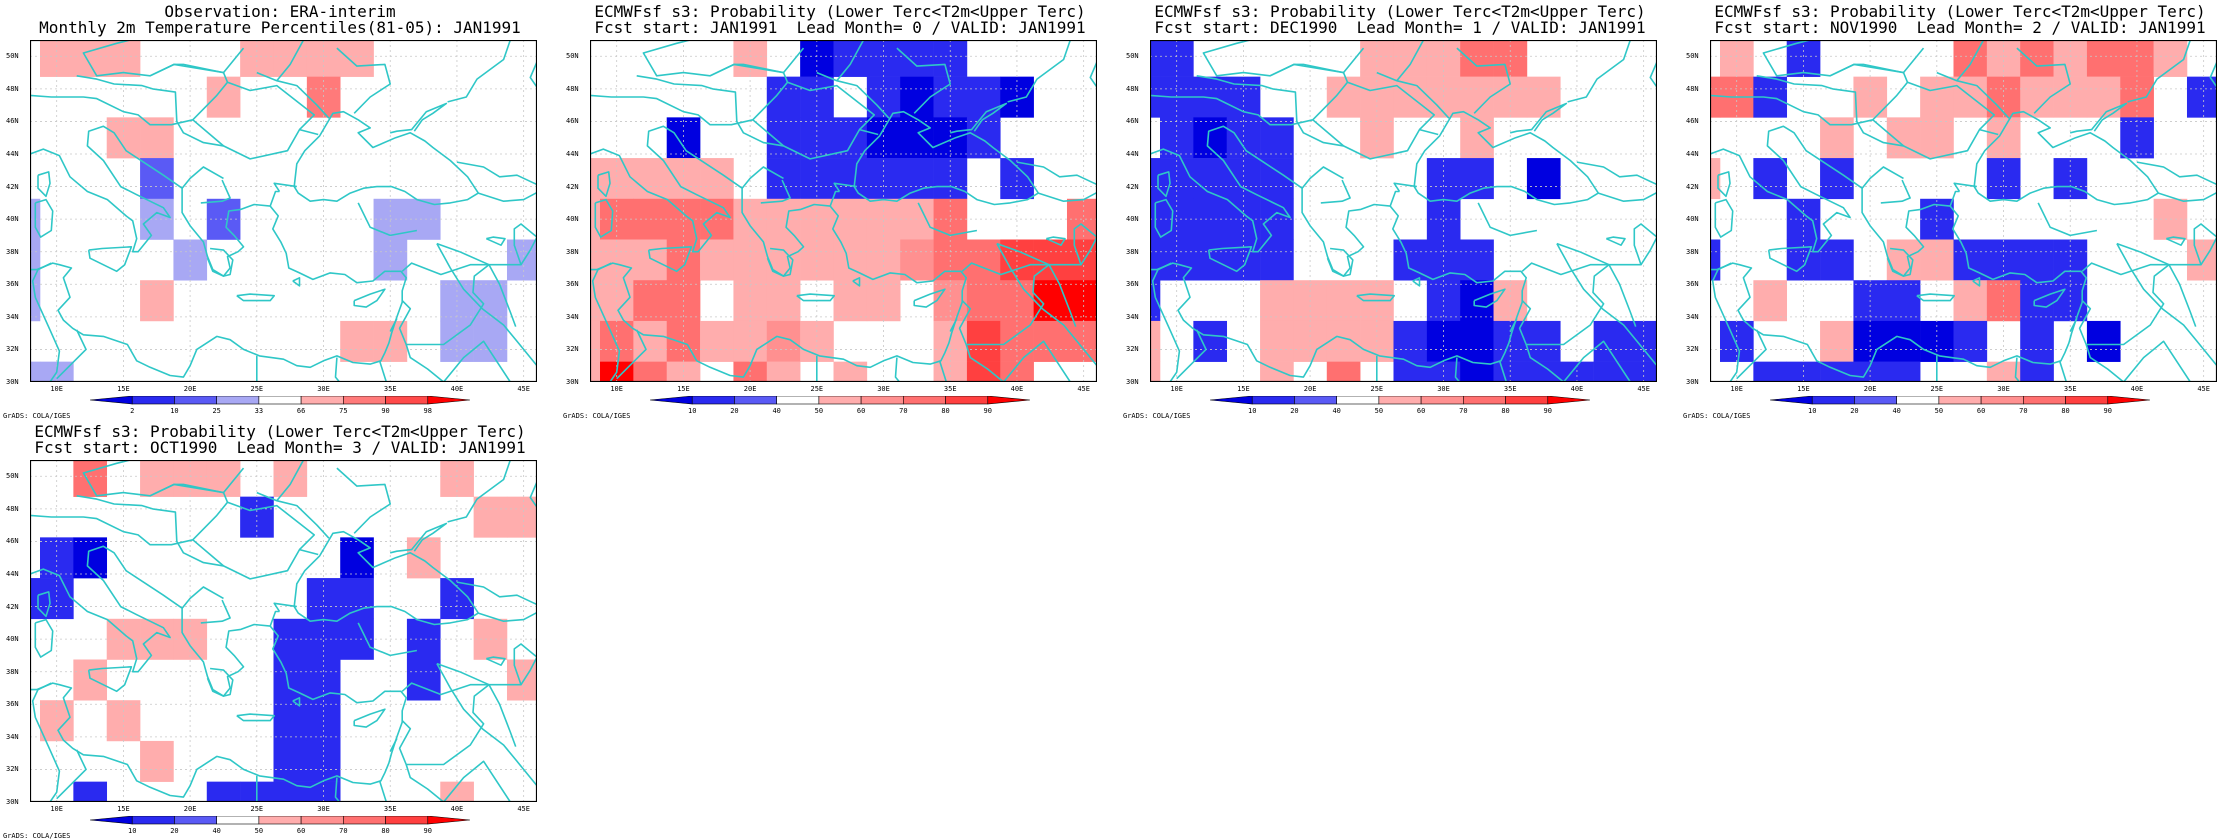  What do you see at coordinates (301, 411) in the screenshot?
I see `colorbar-label: 66` at bounding box center [301, 411].